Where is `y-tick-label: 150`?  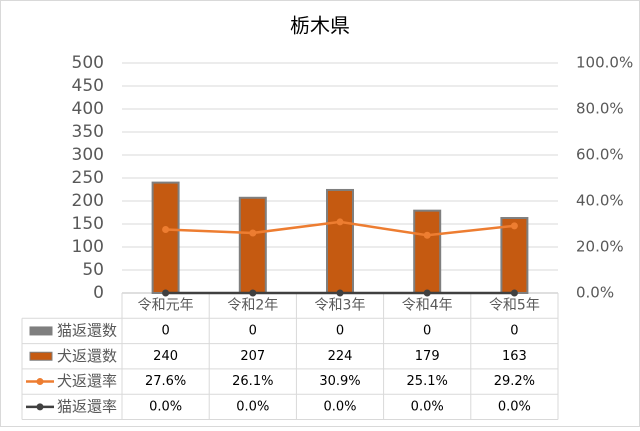 y-tick-label: 150 is located at coordinates (88, 224).